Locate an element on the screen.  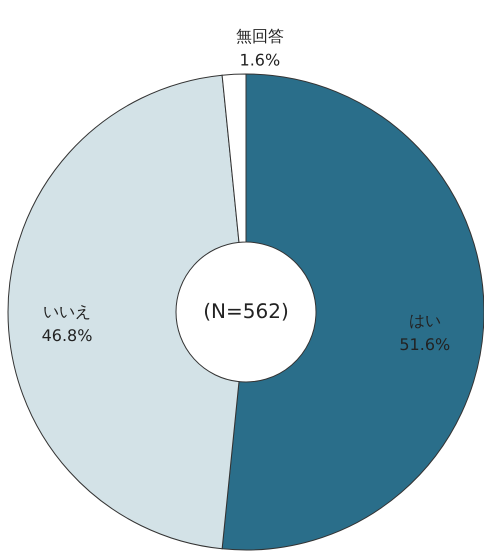
text: (N=562) is located at coordinates (246, 311).